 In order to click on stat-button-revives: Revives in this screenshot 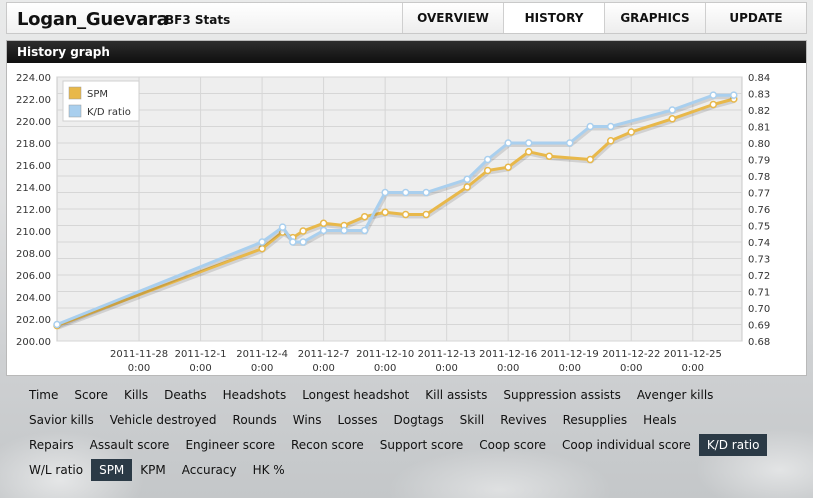, I will do `click(523, 420)`.